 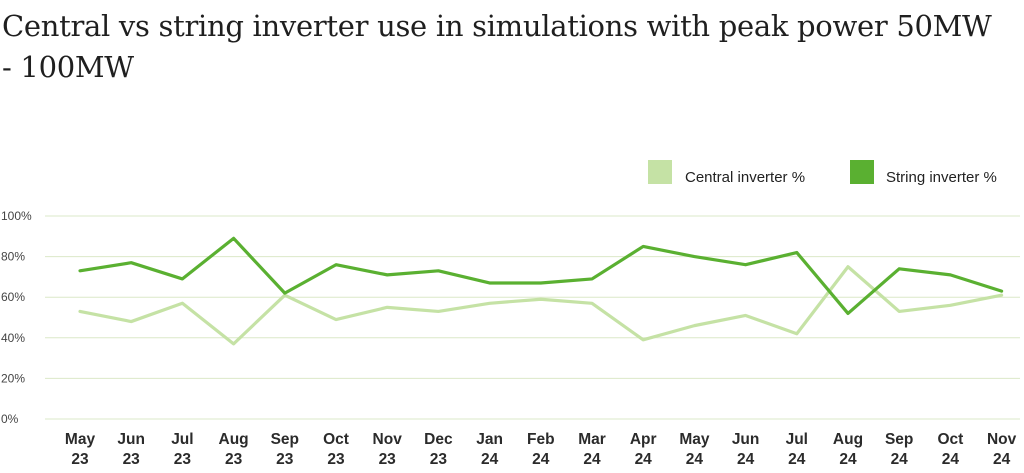 What do you see at coordinates (438, 449) in the screenshot?
I see `x-tick-label: Dec 23` at bounding box center [438, 449].